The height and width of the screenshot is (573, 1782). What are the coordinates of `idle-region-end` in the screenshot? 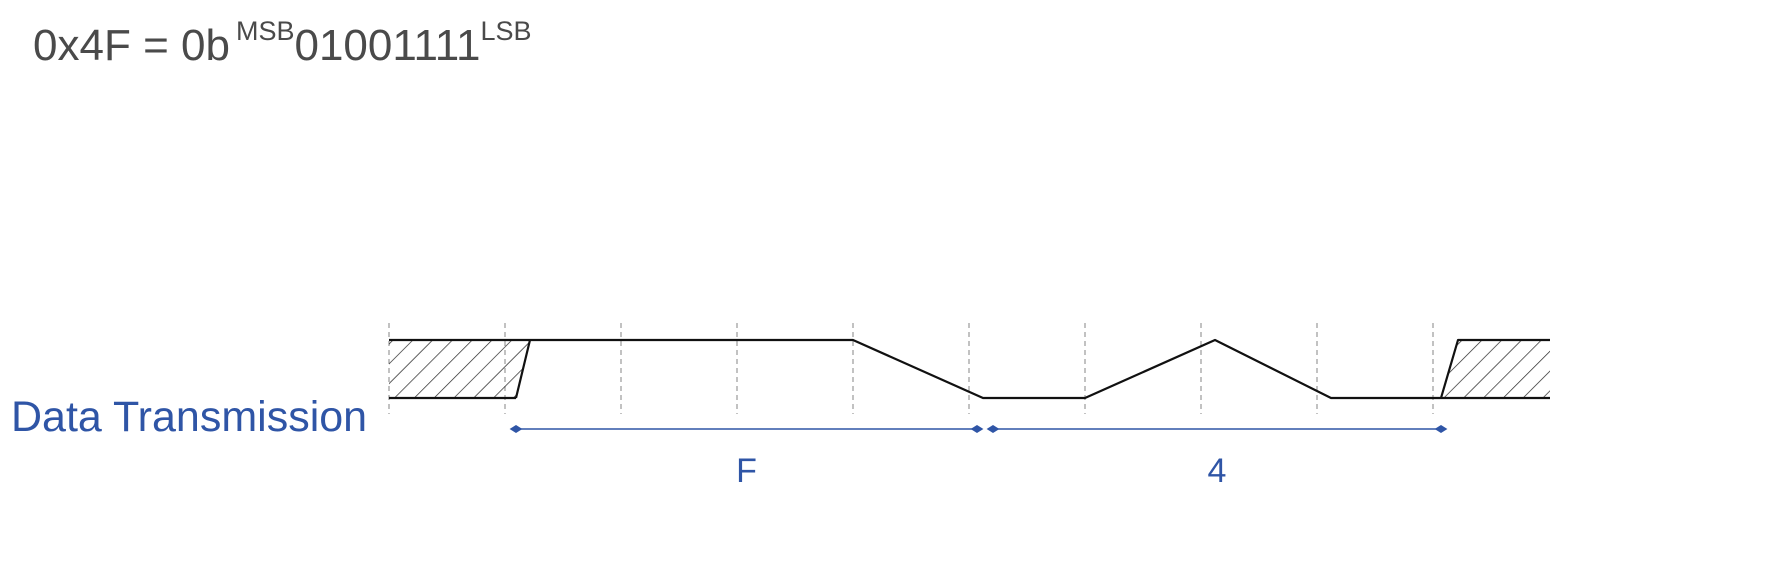 It's located at (1495, 369).